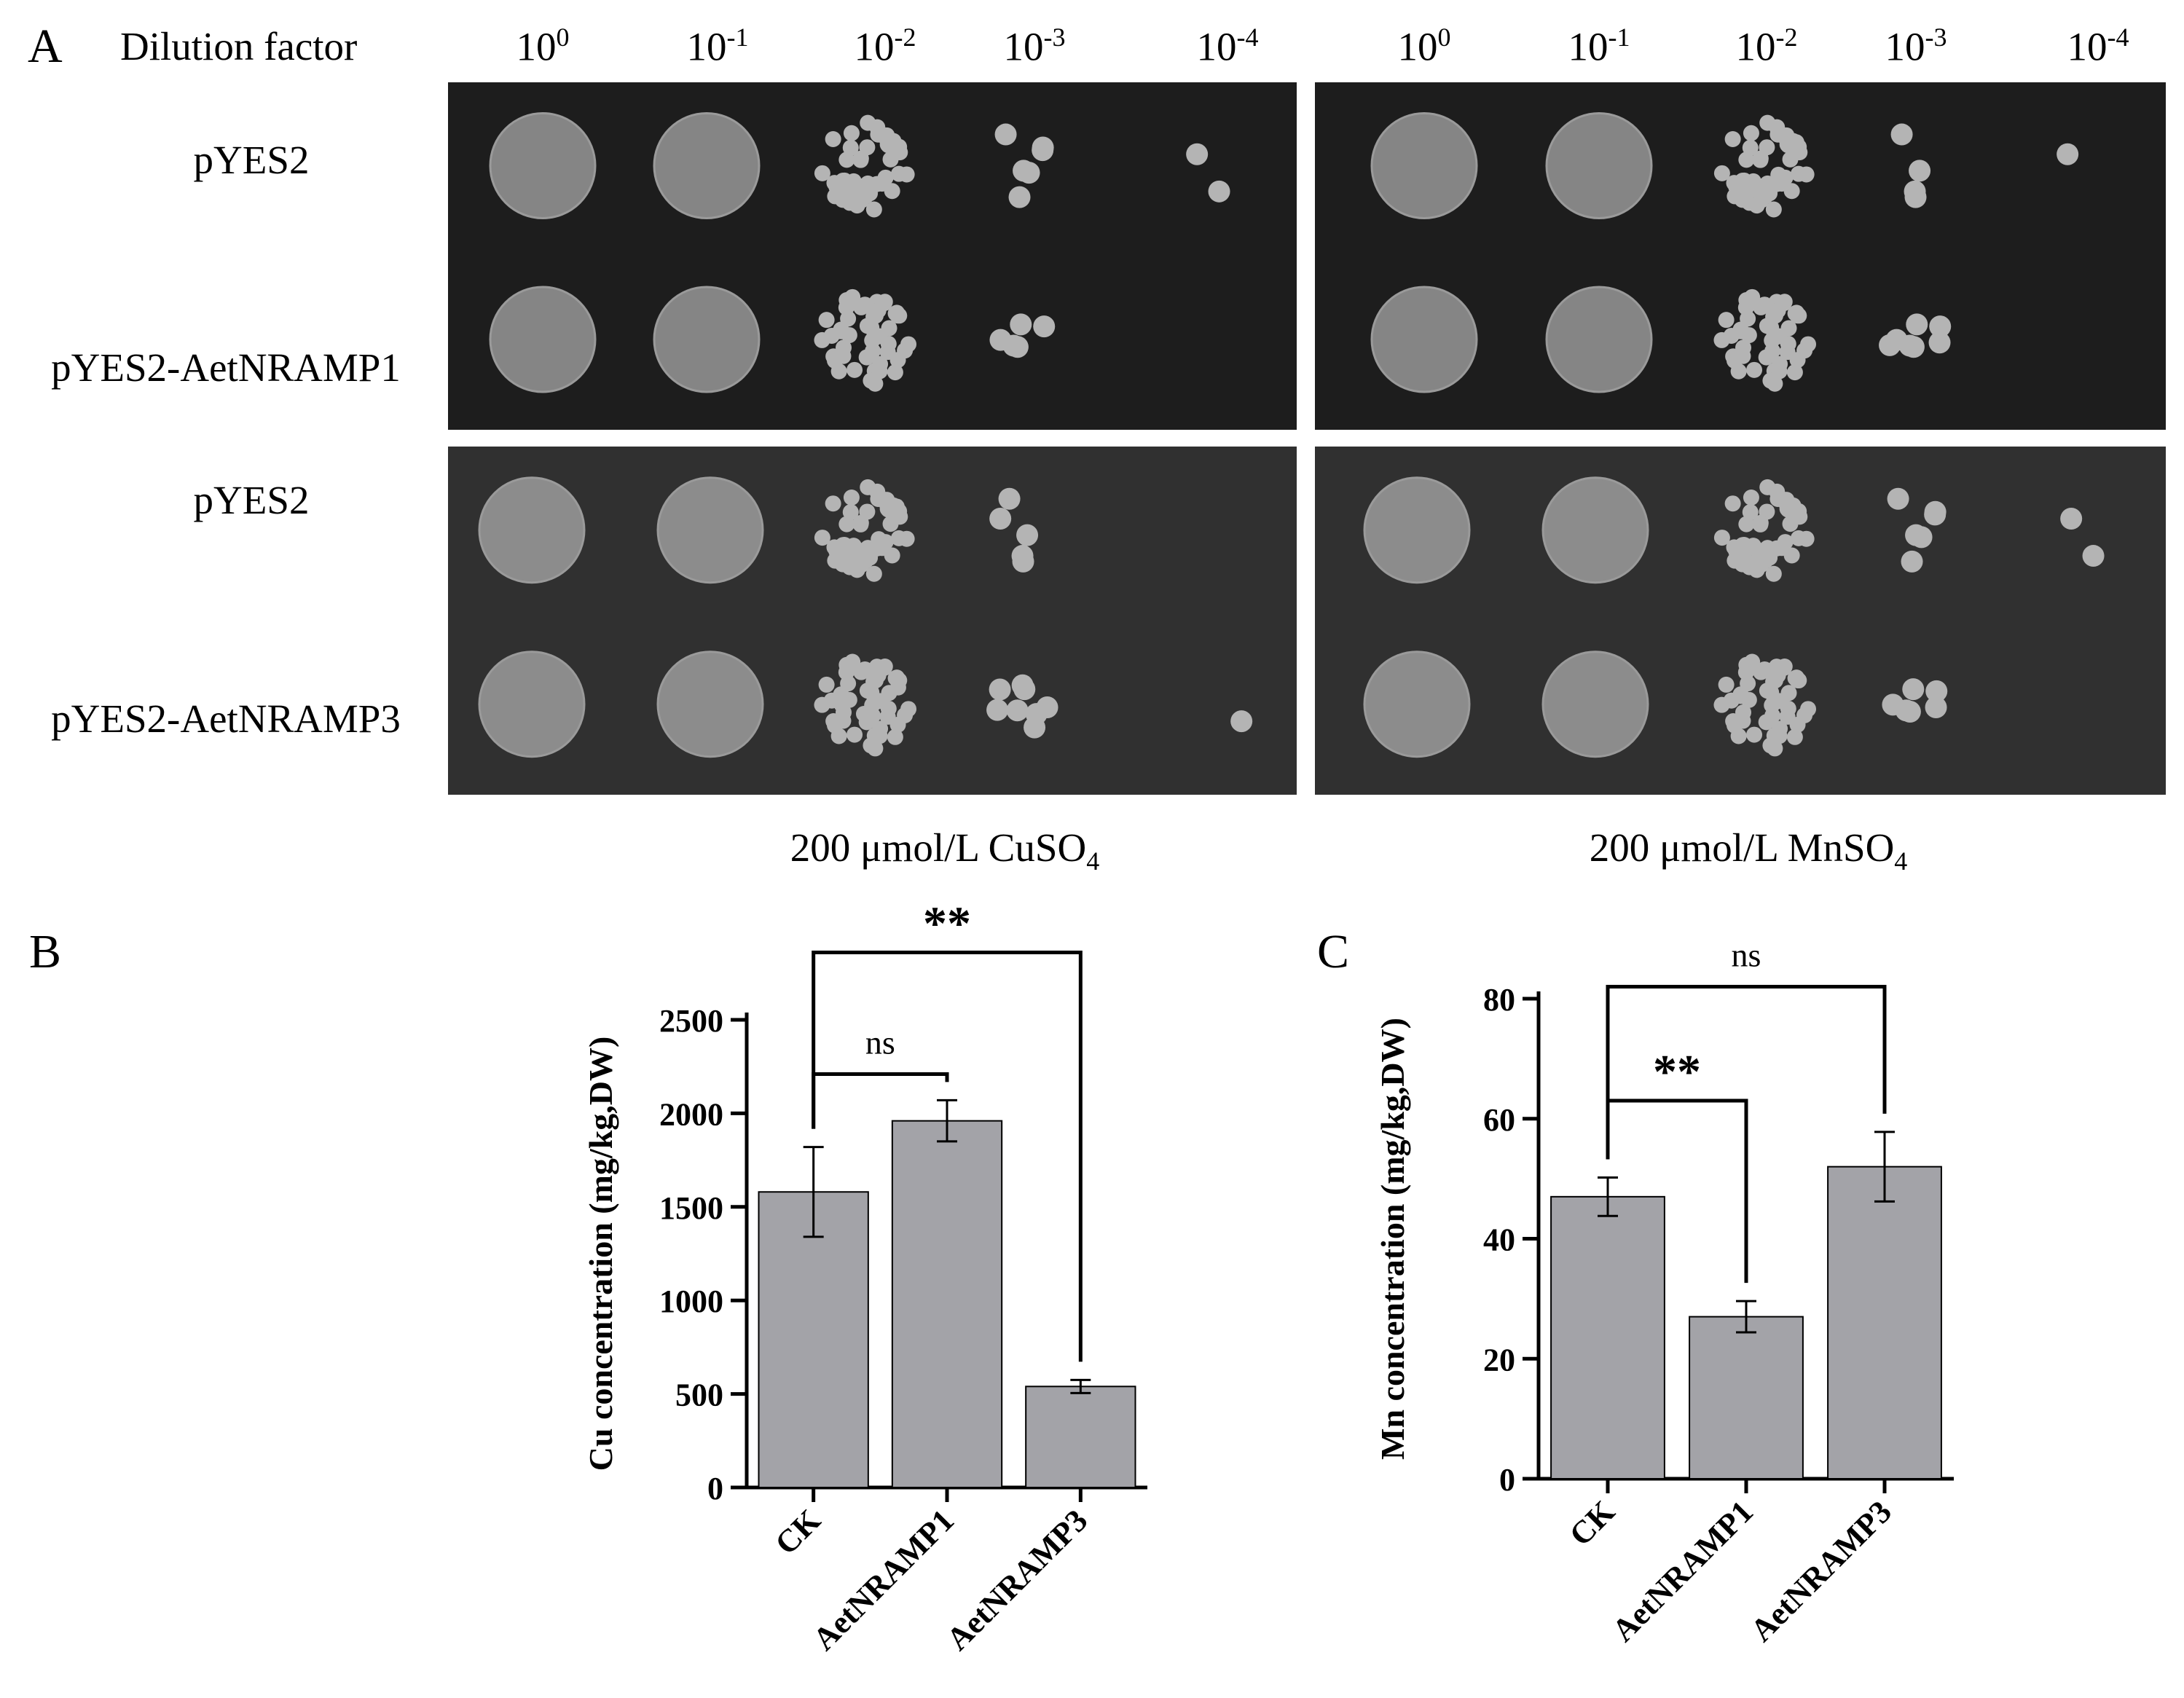 The width and height of the screenshot is (2184, 1698). What do you see at coordinates (45, 46) in the screenshot?
I see `panel-a-letter: A` at bounding box center [45, 46].